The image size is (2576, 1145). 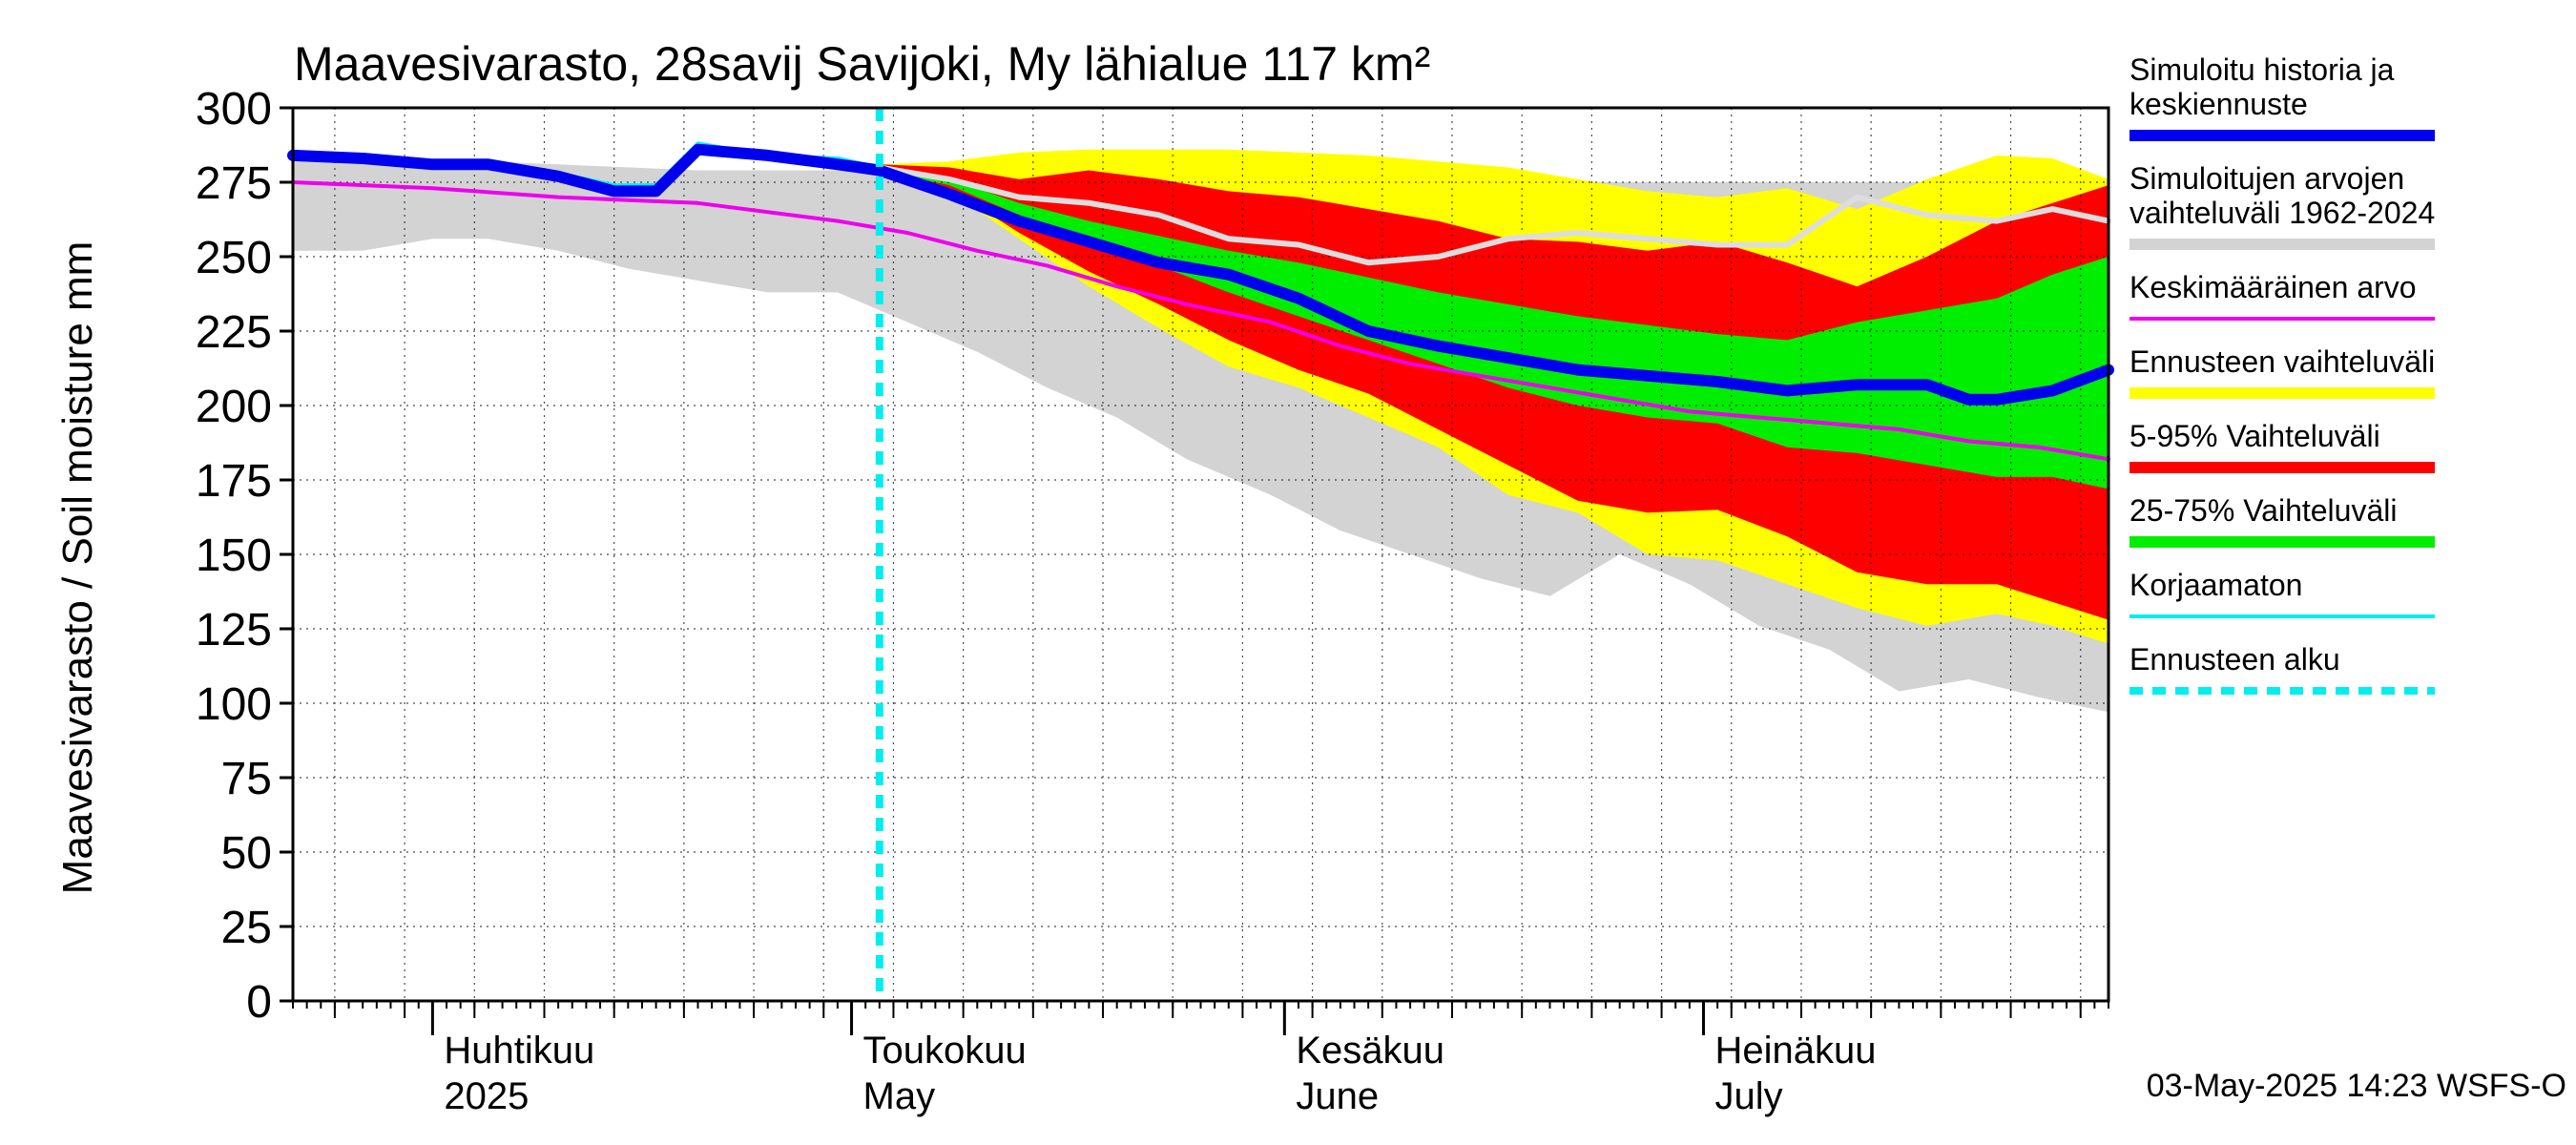 What do you see at coordinates (2273, 287) in the screenshot?
I see `legend-label: Keskimääräinen arvo` at bounding box center [2273, 287].